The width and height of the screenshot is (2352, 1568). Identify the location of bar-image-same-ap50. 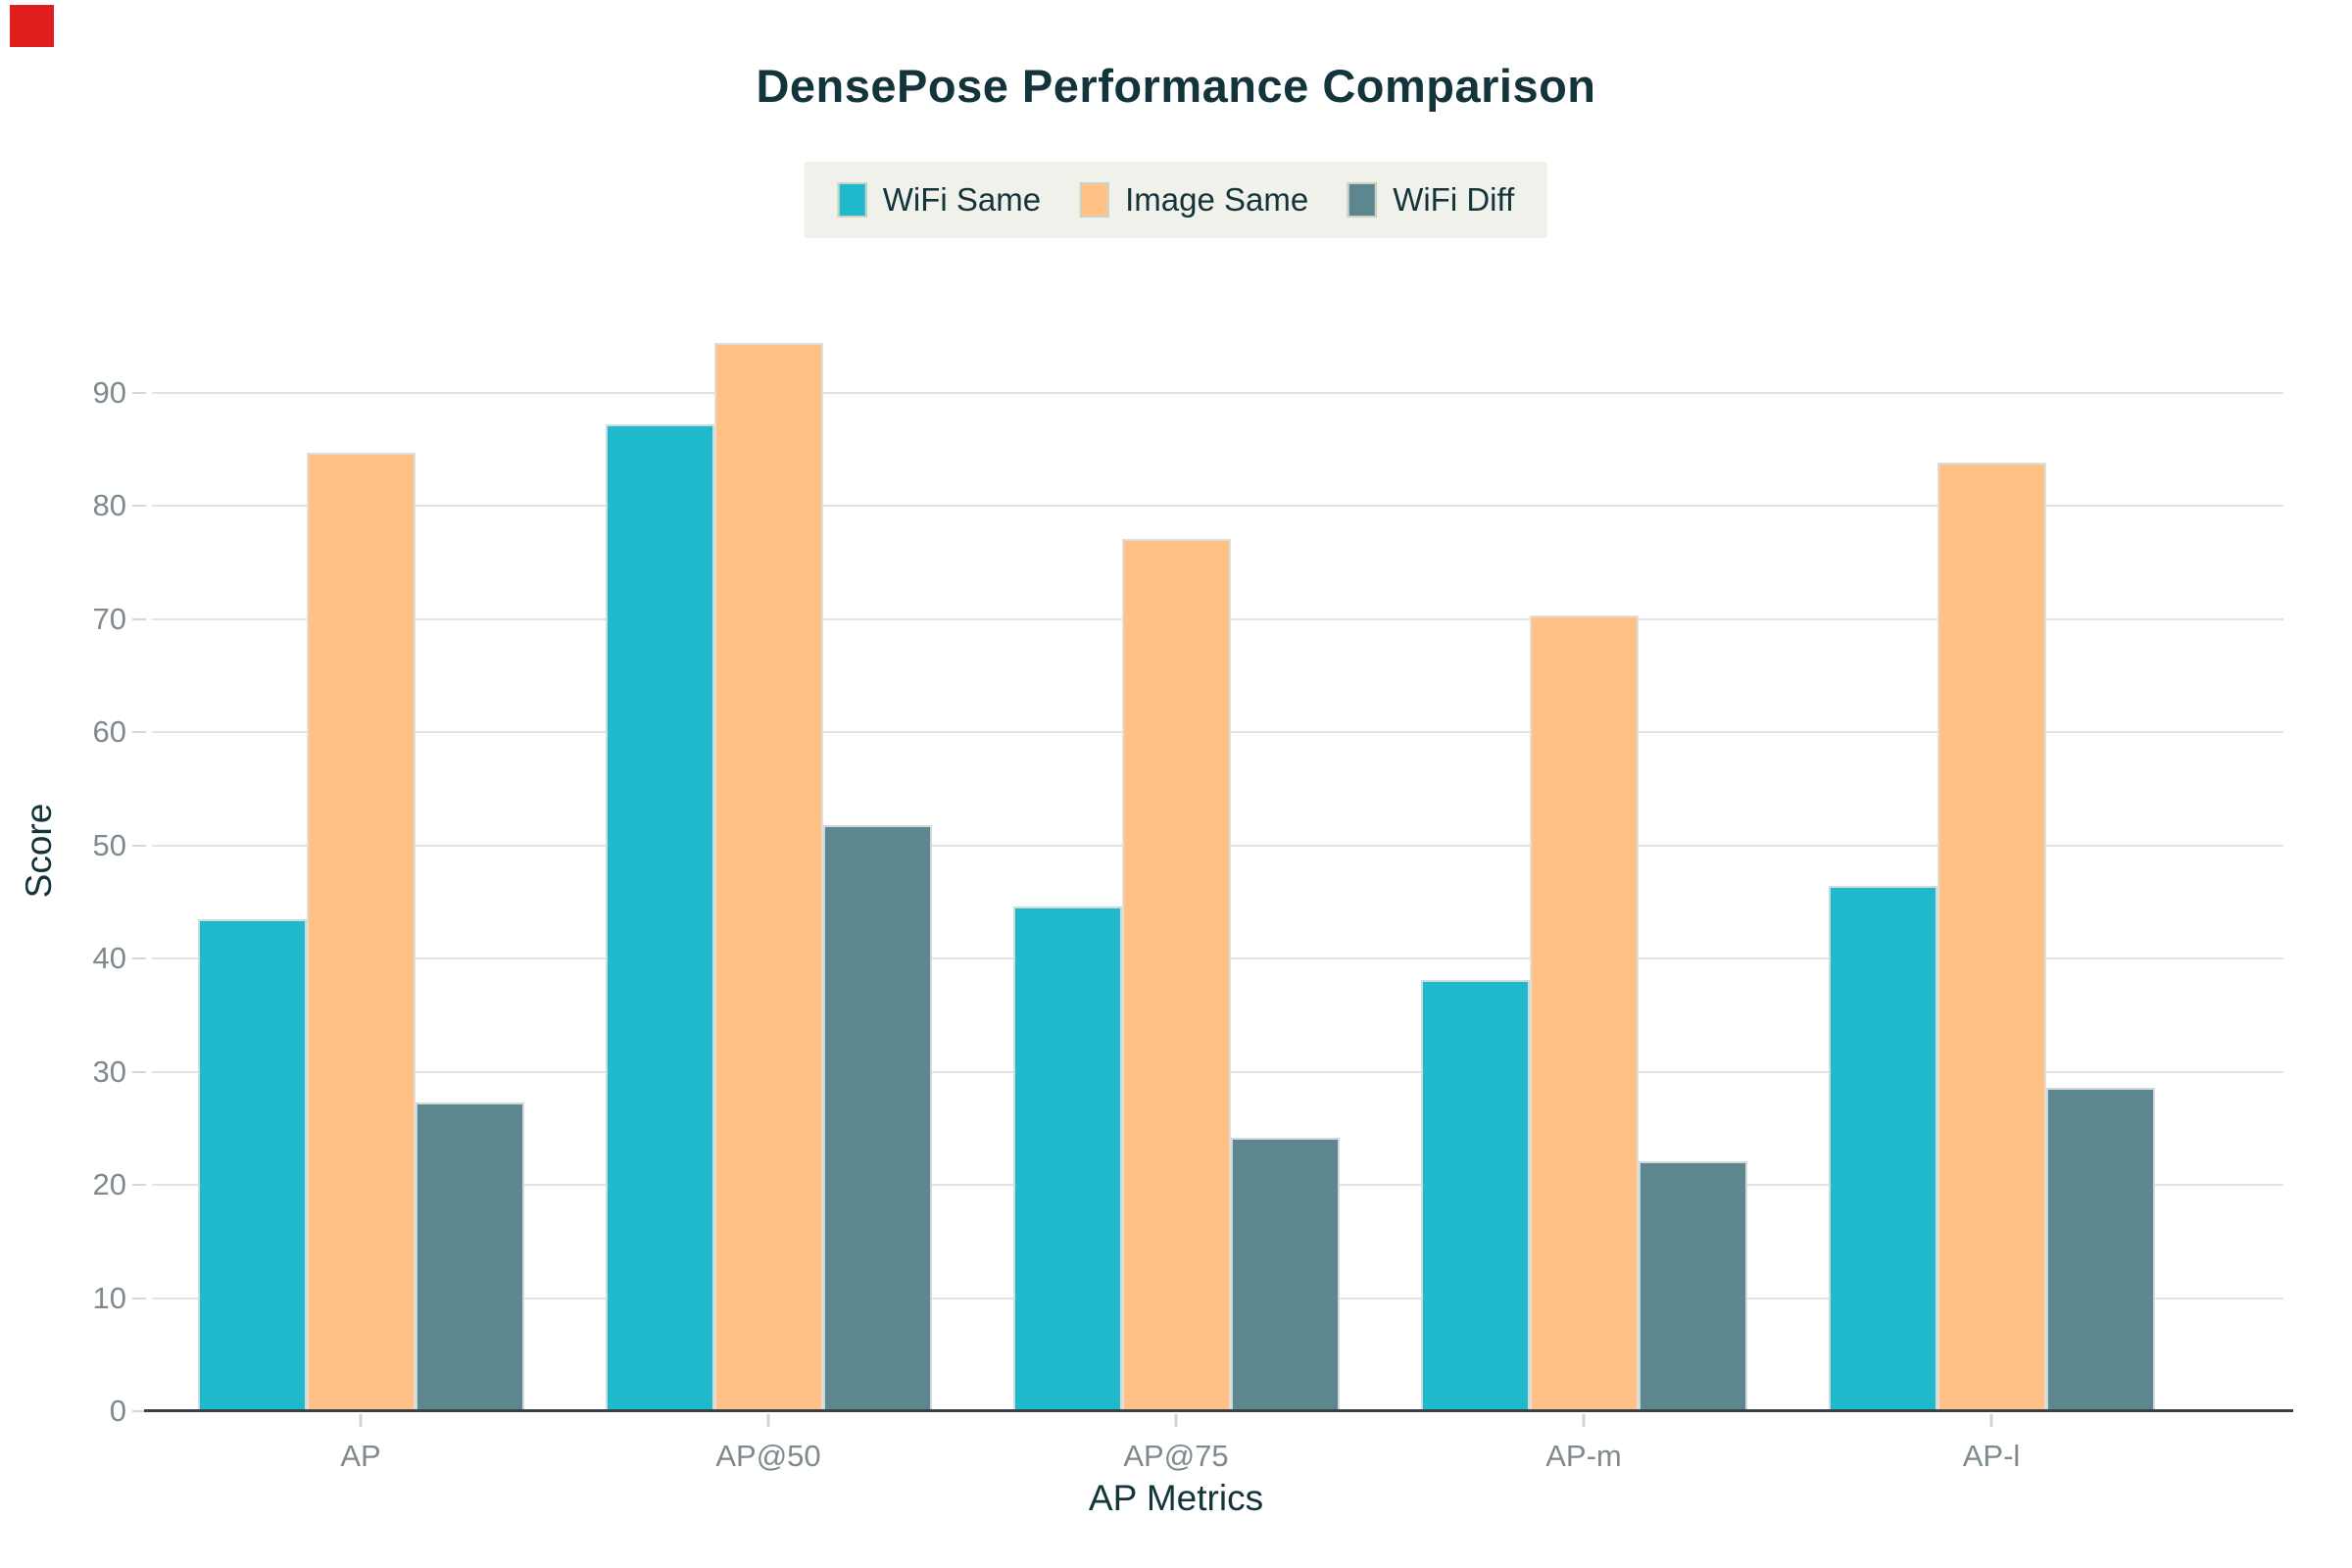
(768, 876).